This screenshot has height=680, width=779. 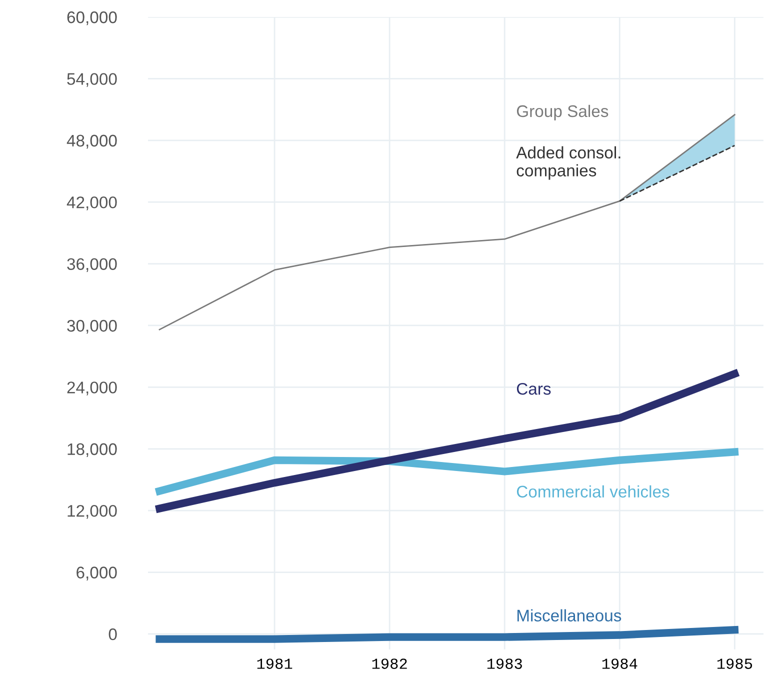 I want to click on y-tick-label: 54,000, so click(x=92, y=80).